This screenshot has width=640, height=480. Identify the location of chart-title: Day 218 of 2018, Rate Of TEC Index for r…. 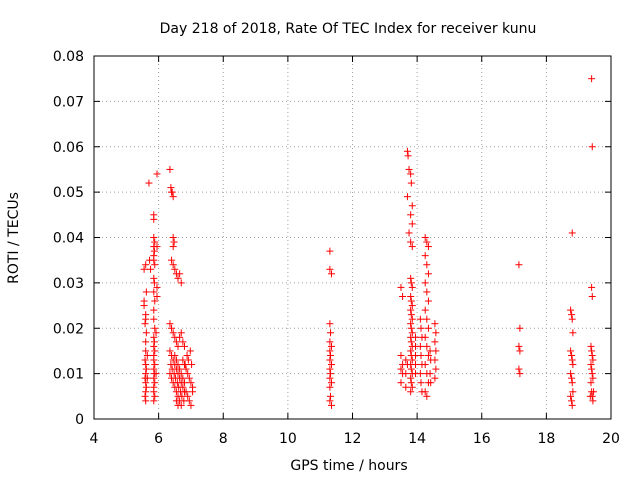
(348, 29).